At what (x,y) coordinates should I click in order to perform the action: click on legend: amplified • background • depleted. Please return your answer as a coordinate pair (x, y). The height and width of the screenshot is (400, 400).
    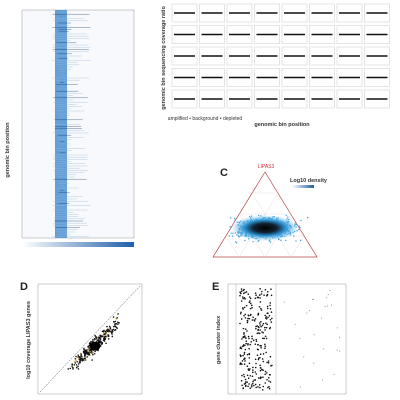
    Looking at the image, I should click on (205, 119).